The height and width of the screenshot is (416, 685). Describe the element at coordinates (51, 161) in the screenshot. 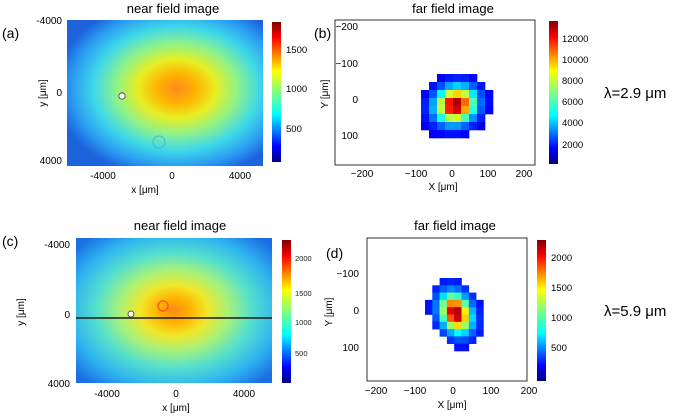

I see `near-y-tick-a-3: 4000` at that location.